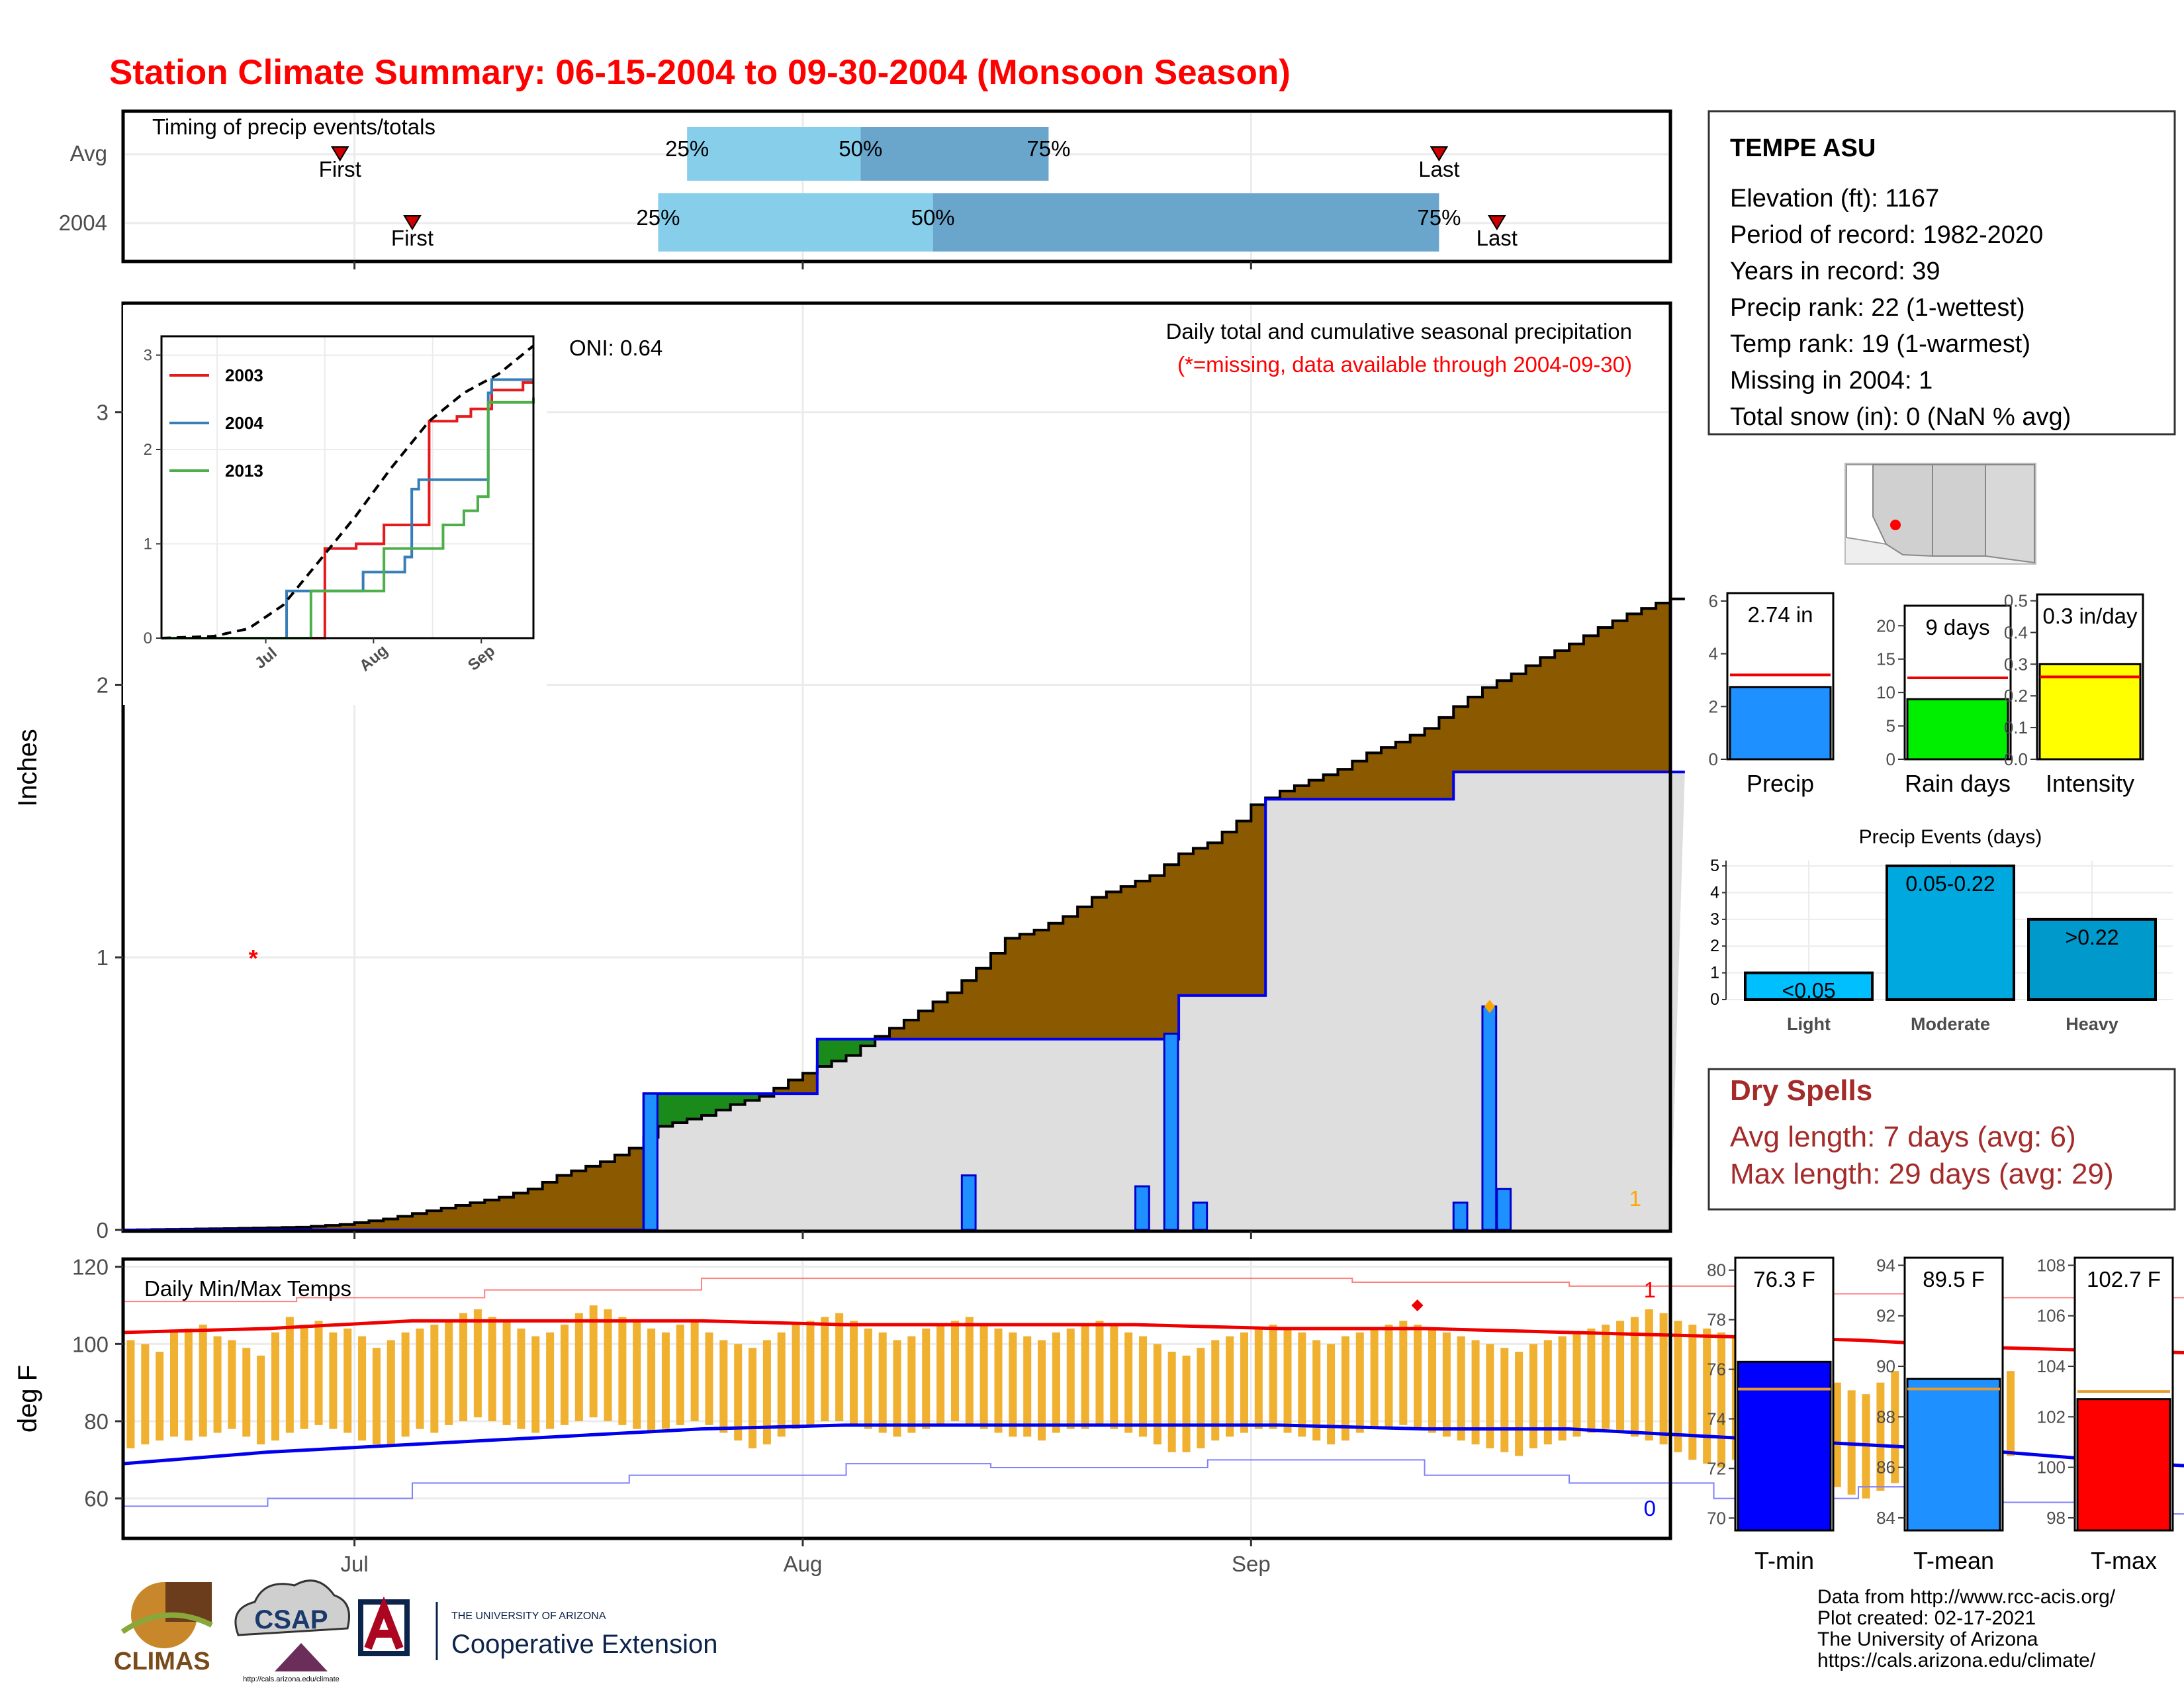 This screenshot has width=2184, height=1688. What do you see at coordinates (247, 1288) in the screenshot?
I see `temp-label: Daily Min/Max Temps` at bounding box center [247, 1288].